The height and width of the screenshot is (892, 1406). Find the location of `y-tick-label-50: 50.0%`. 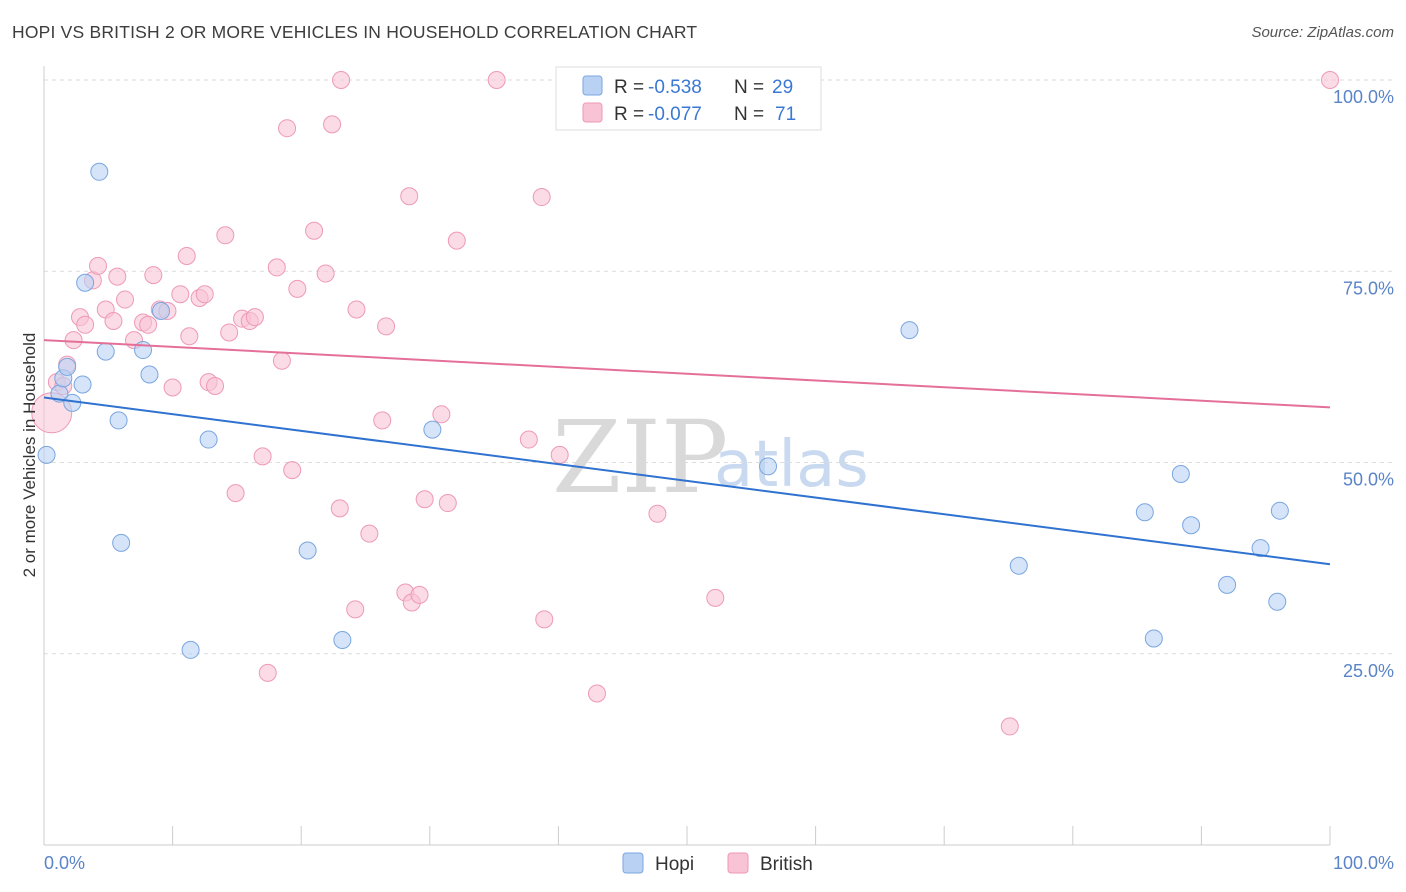

y-tick-label-50: 50.0% is located at coordinates (1368, 480).